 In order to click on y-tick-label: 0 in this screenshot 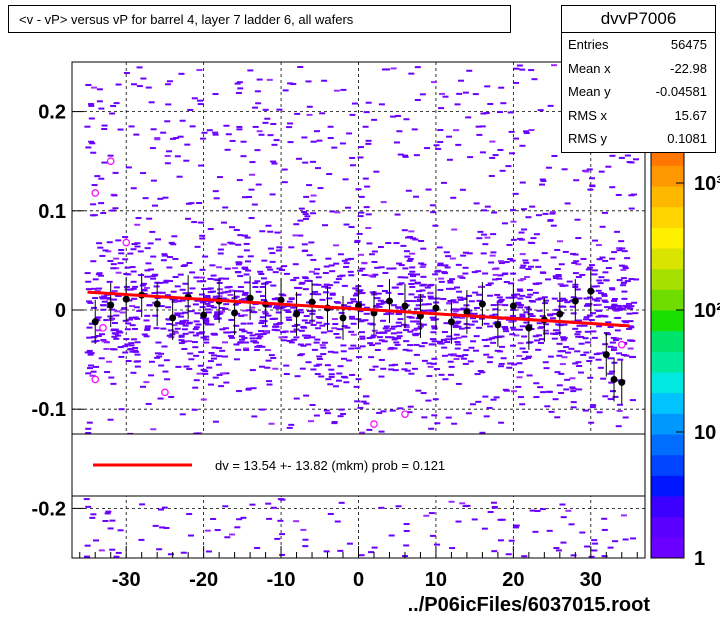, I will do `click(60, 311)`.